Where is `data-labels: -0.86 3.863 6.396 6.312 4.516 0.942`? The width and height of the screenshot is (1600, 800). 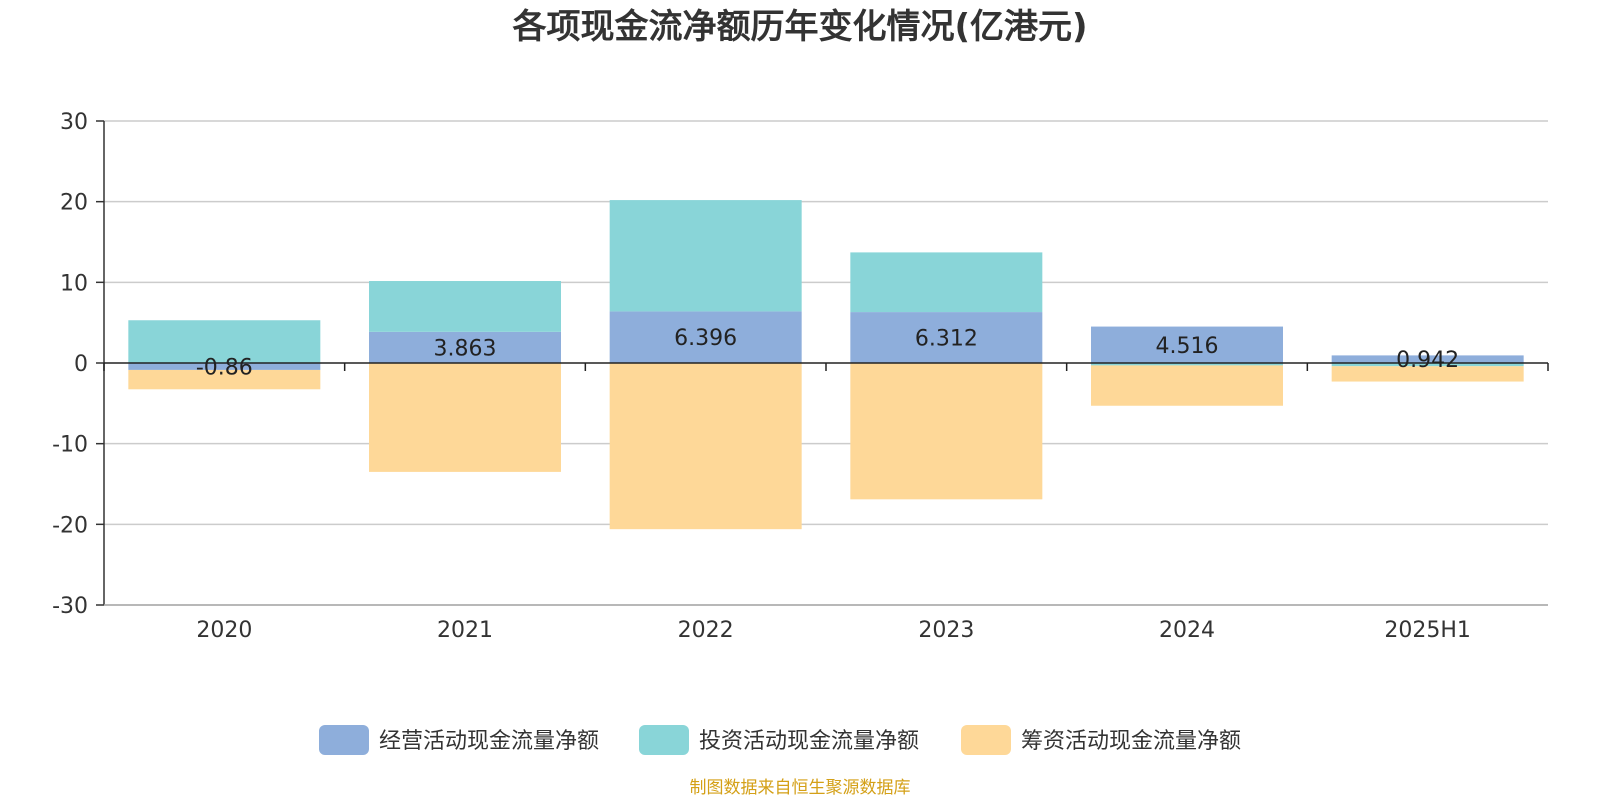 data-labels: -0.86 3.863 6.396 6.312 4.516 0.942 is located at coordinates (827, 353).